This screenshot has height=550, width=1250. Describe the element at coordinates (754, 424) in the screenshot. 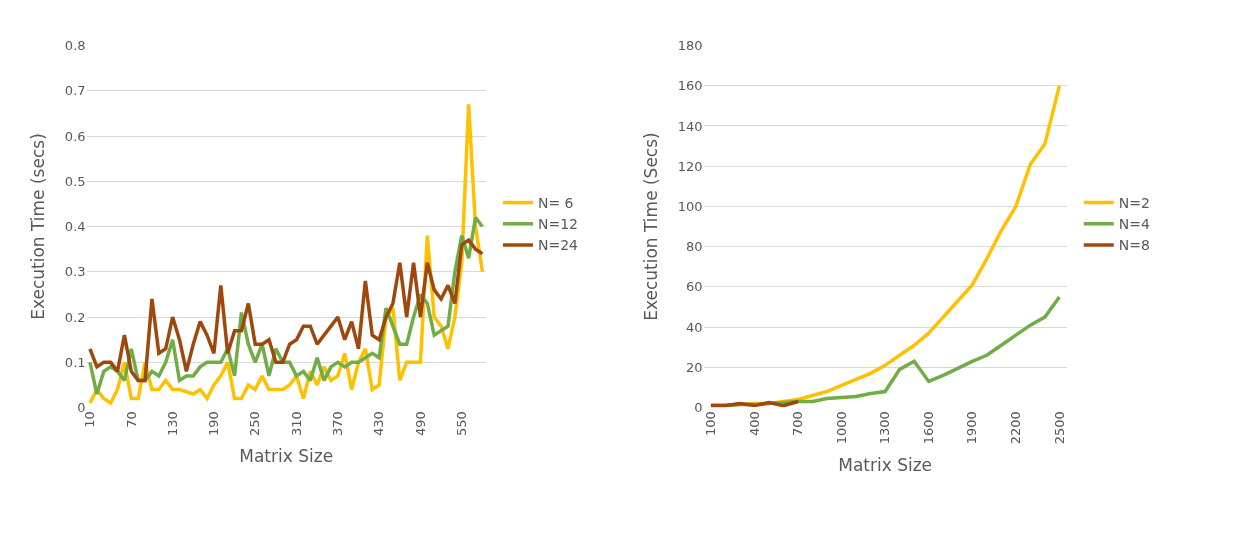

I see `x-tick-label: 400` at that location.